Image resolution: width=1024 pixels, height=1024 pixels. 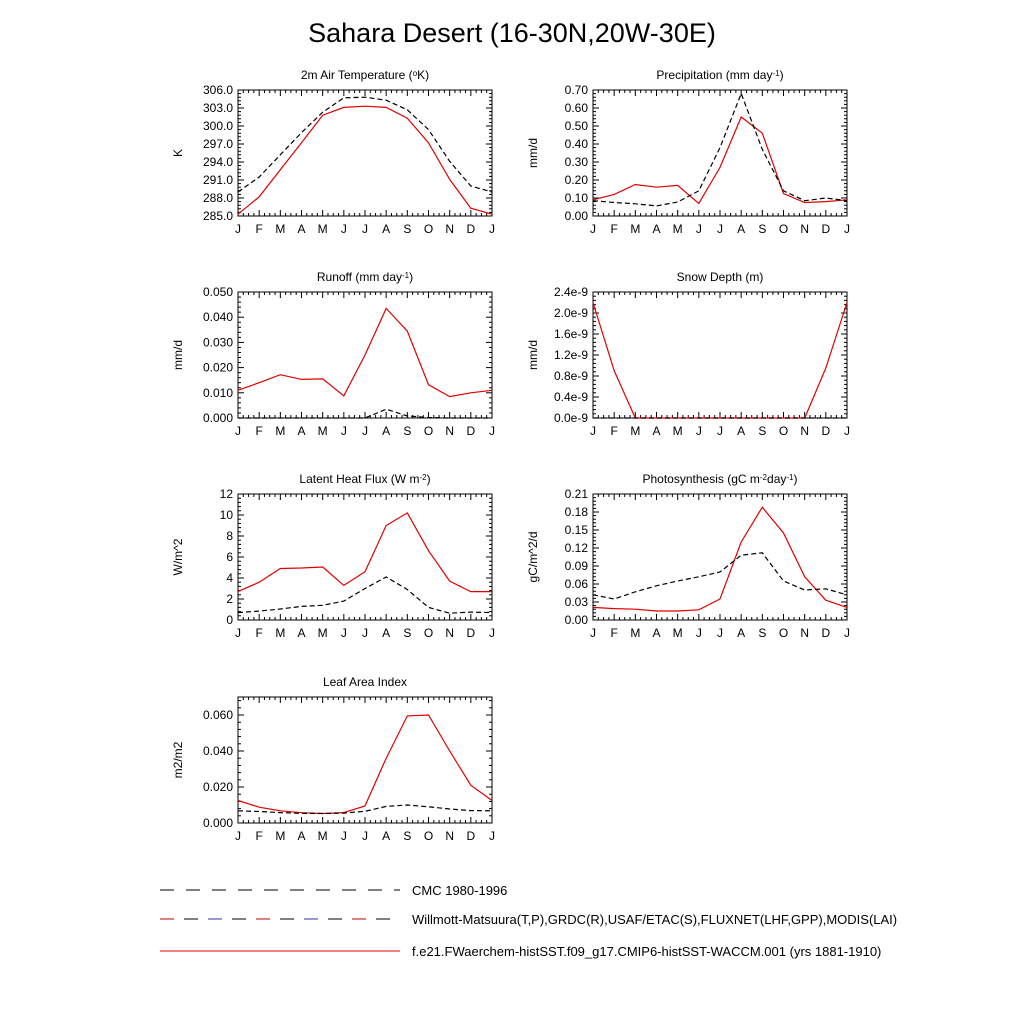 What do you see at coordinates (571, 313) in the screenshot?
I see `y-tick-label: 2.0e-9` at bounding box center [571, 313].